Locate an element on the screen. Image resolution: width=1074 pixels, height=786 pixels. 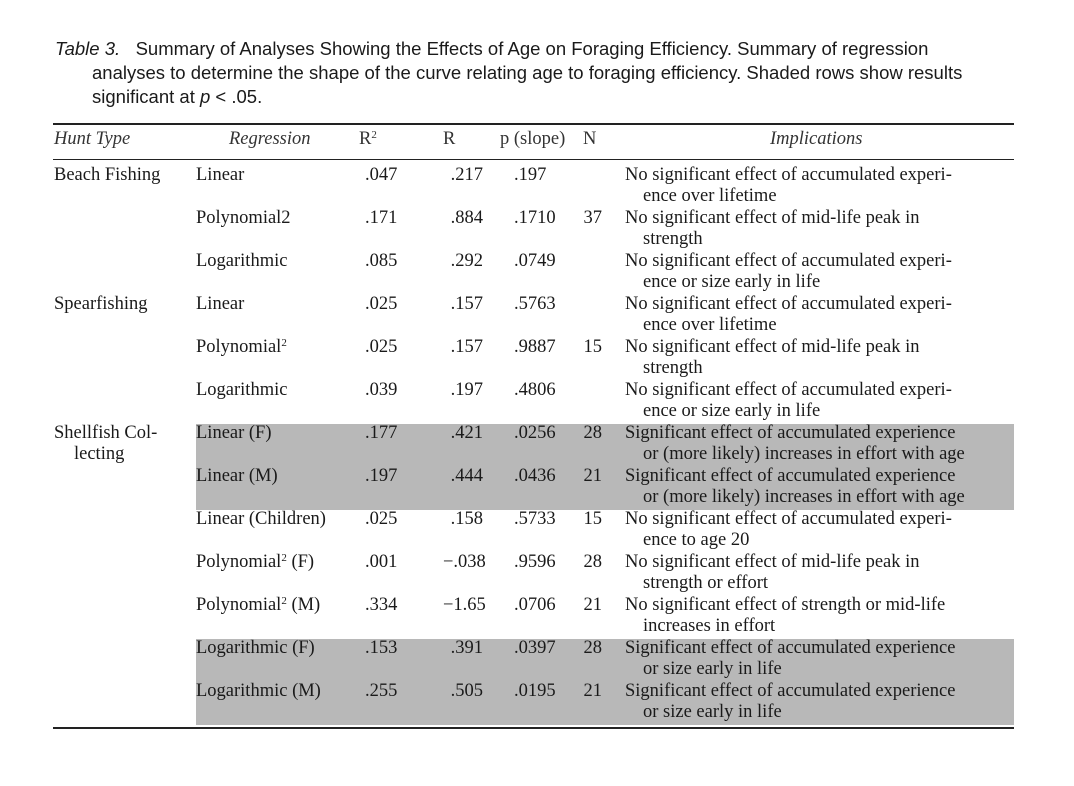
regression-cell: Logarithmic (M) is located at coordinates (258, 691).